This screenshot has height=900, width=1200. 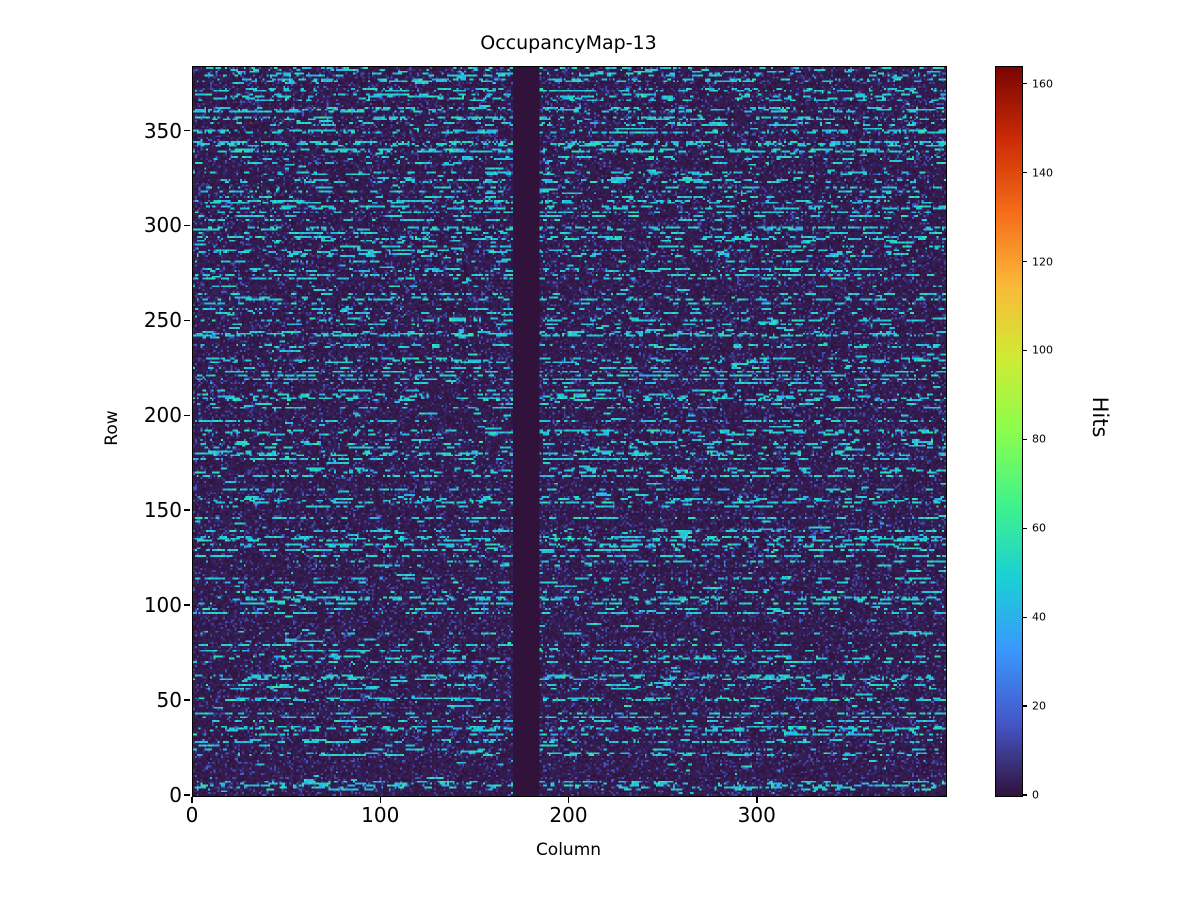 I want to click on colorbar, so click(x=1009, y=431).